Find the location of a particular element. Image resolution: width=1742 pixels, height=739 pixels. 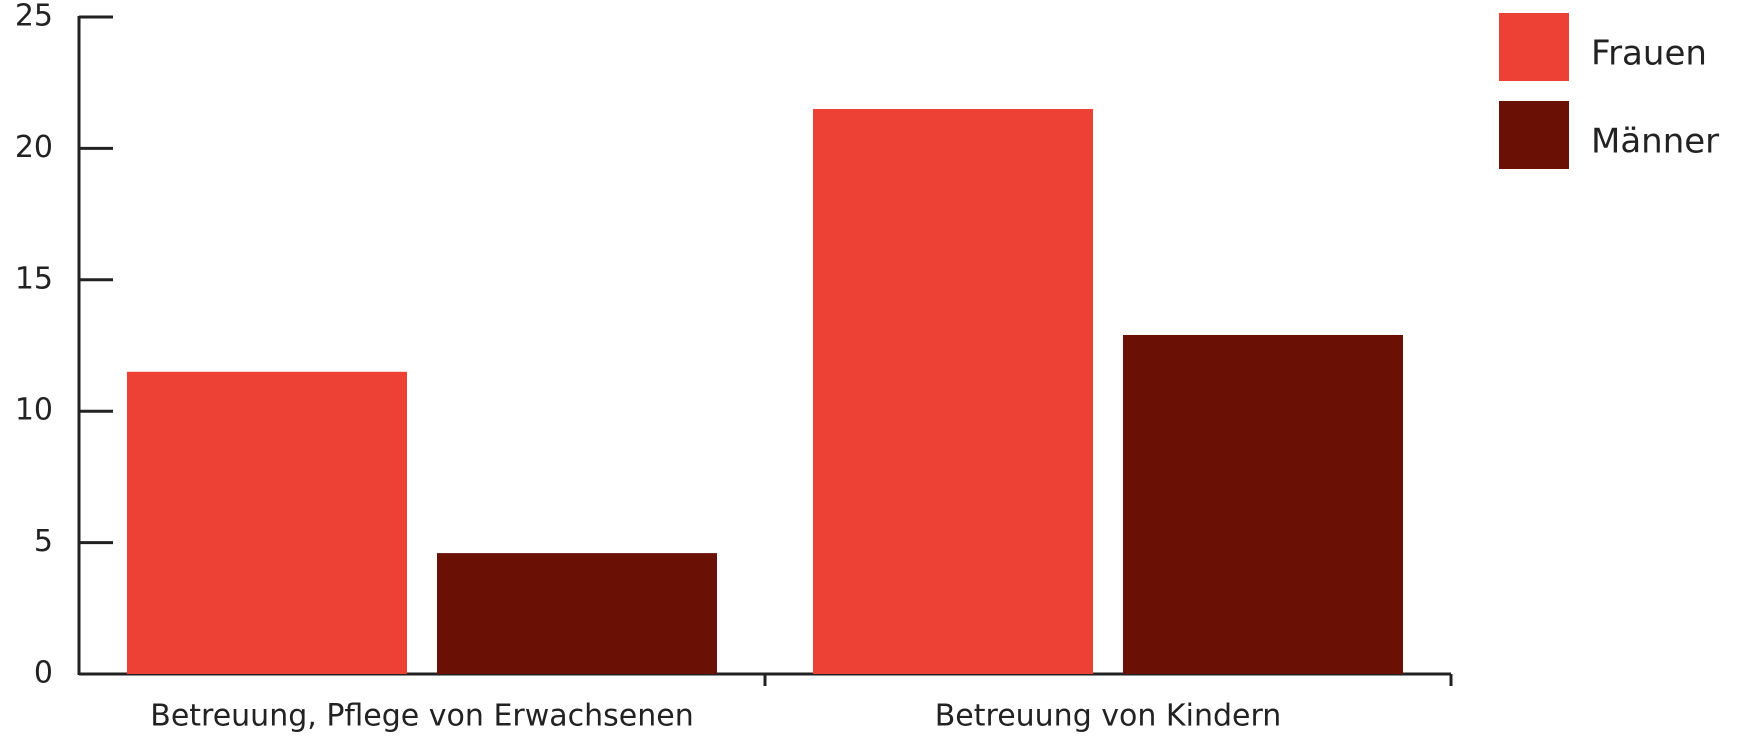

y-tick-label: 5 is located at coordinates (43, 541).